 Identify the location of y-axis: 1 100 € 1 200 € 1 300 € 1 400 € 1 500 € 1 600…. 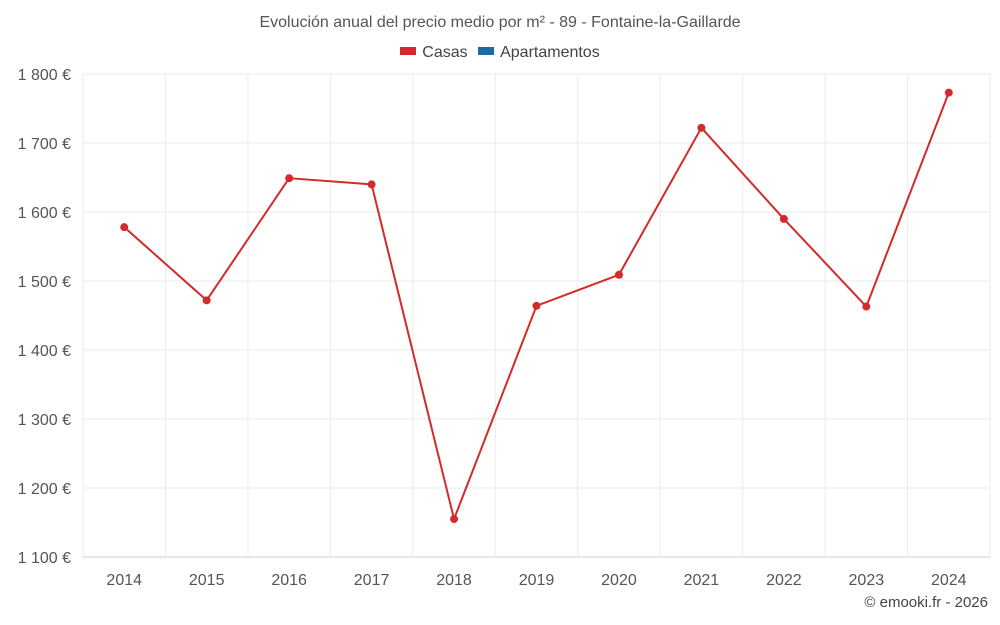
(44, 317).